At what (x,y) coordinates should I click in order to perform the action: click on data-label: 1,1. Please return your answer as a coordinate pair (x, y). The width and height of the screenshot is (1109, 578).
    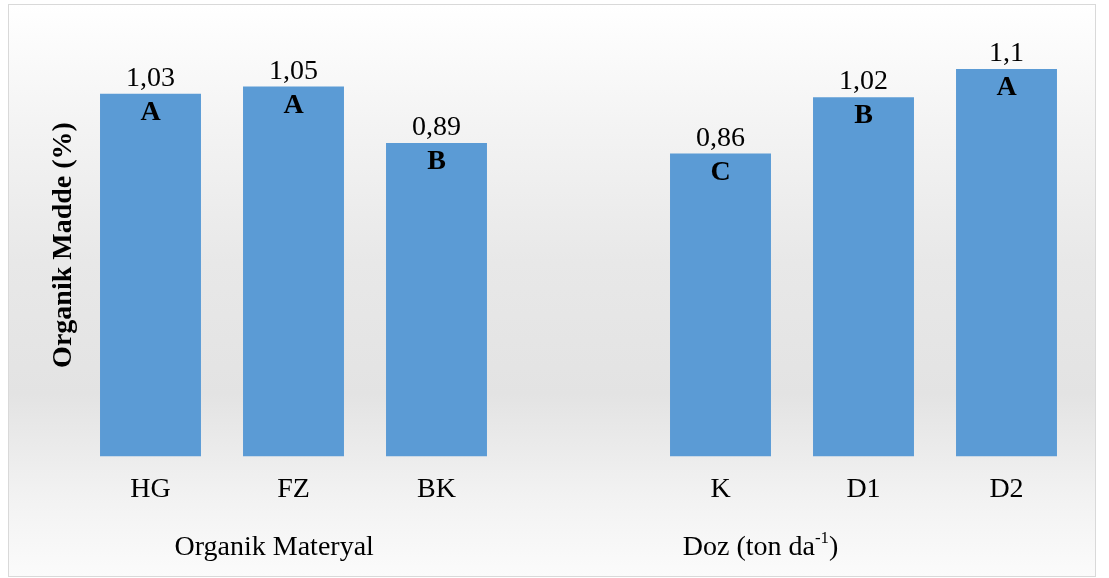
    Looking at the image, I should click on (1006, 51).